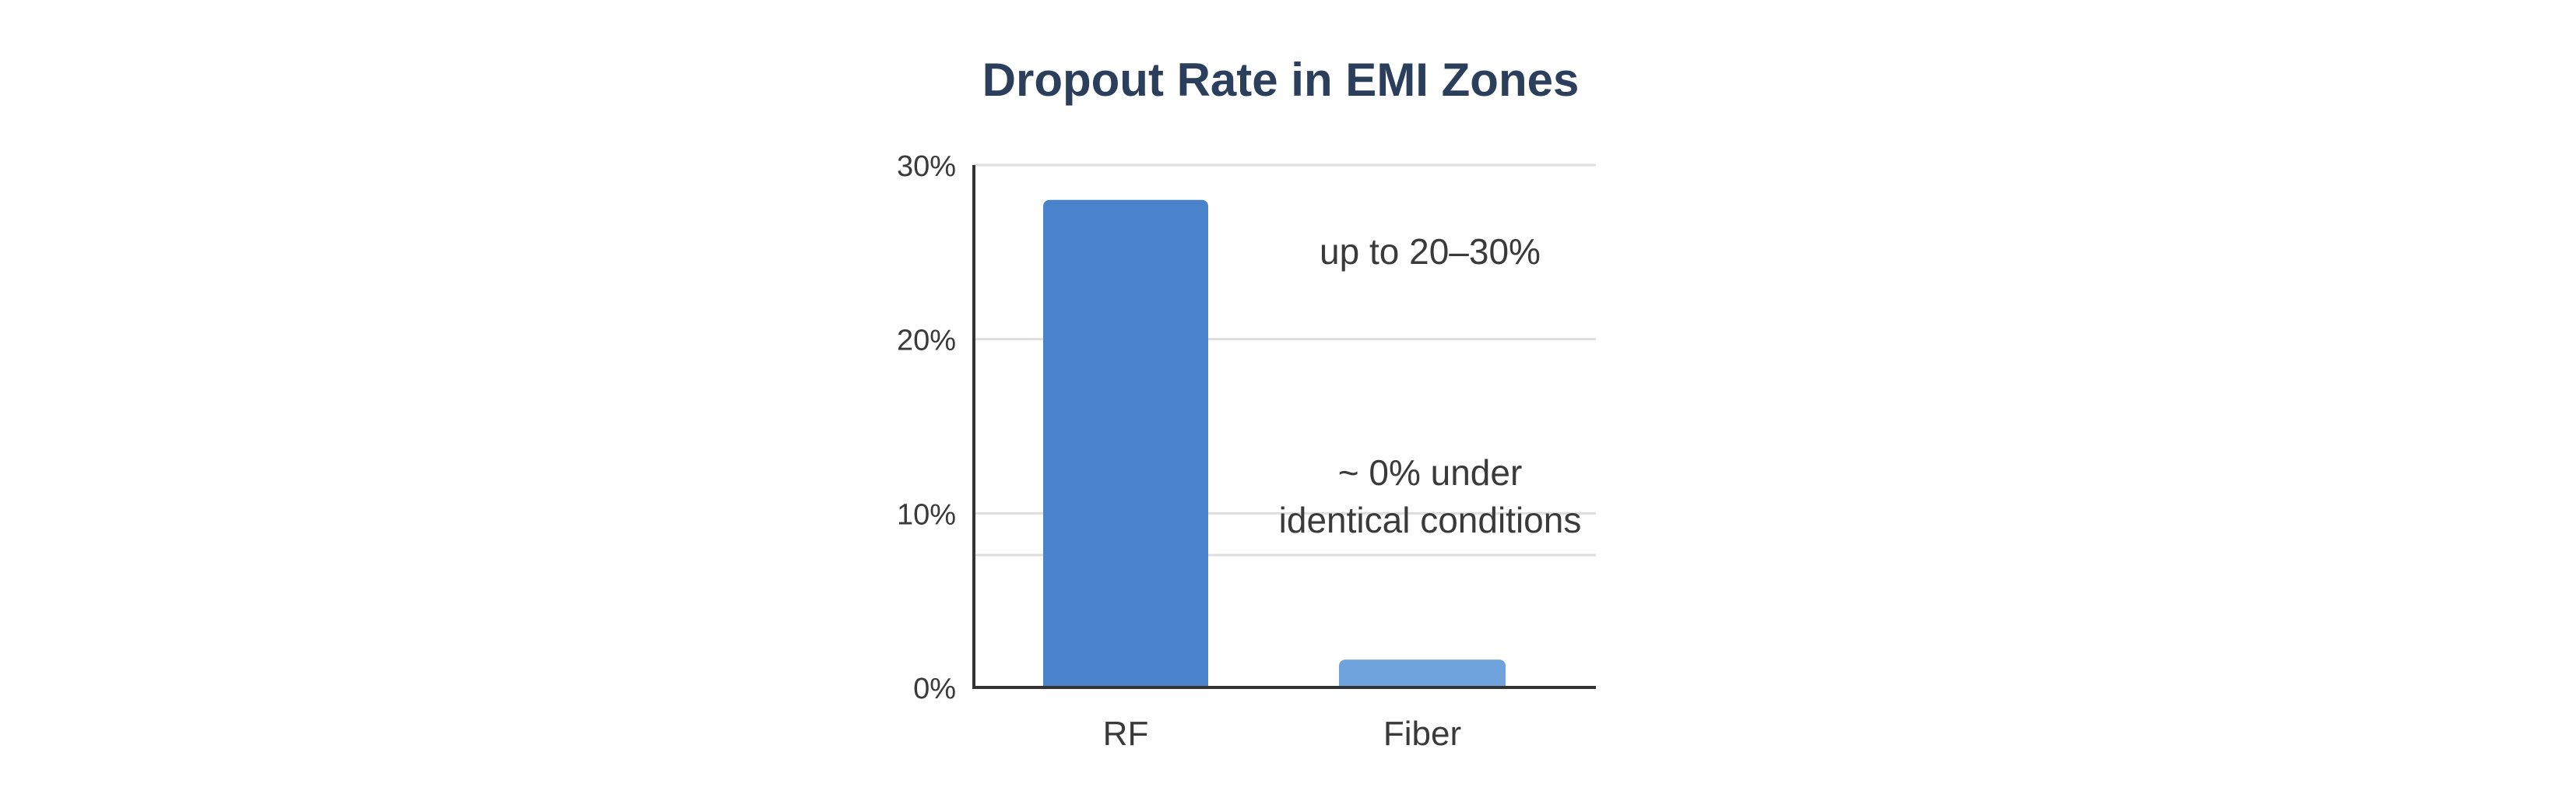 The width and height of the screenshot is (2576, 805). Describe the element at coordinates (926, 514) in the screenshot. I see `y-tick-label: 10%` at that location.